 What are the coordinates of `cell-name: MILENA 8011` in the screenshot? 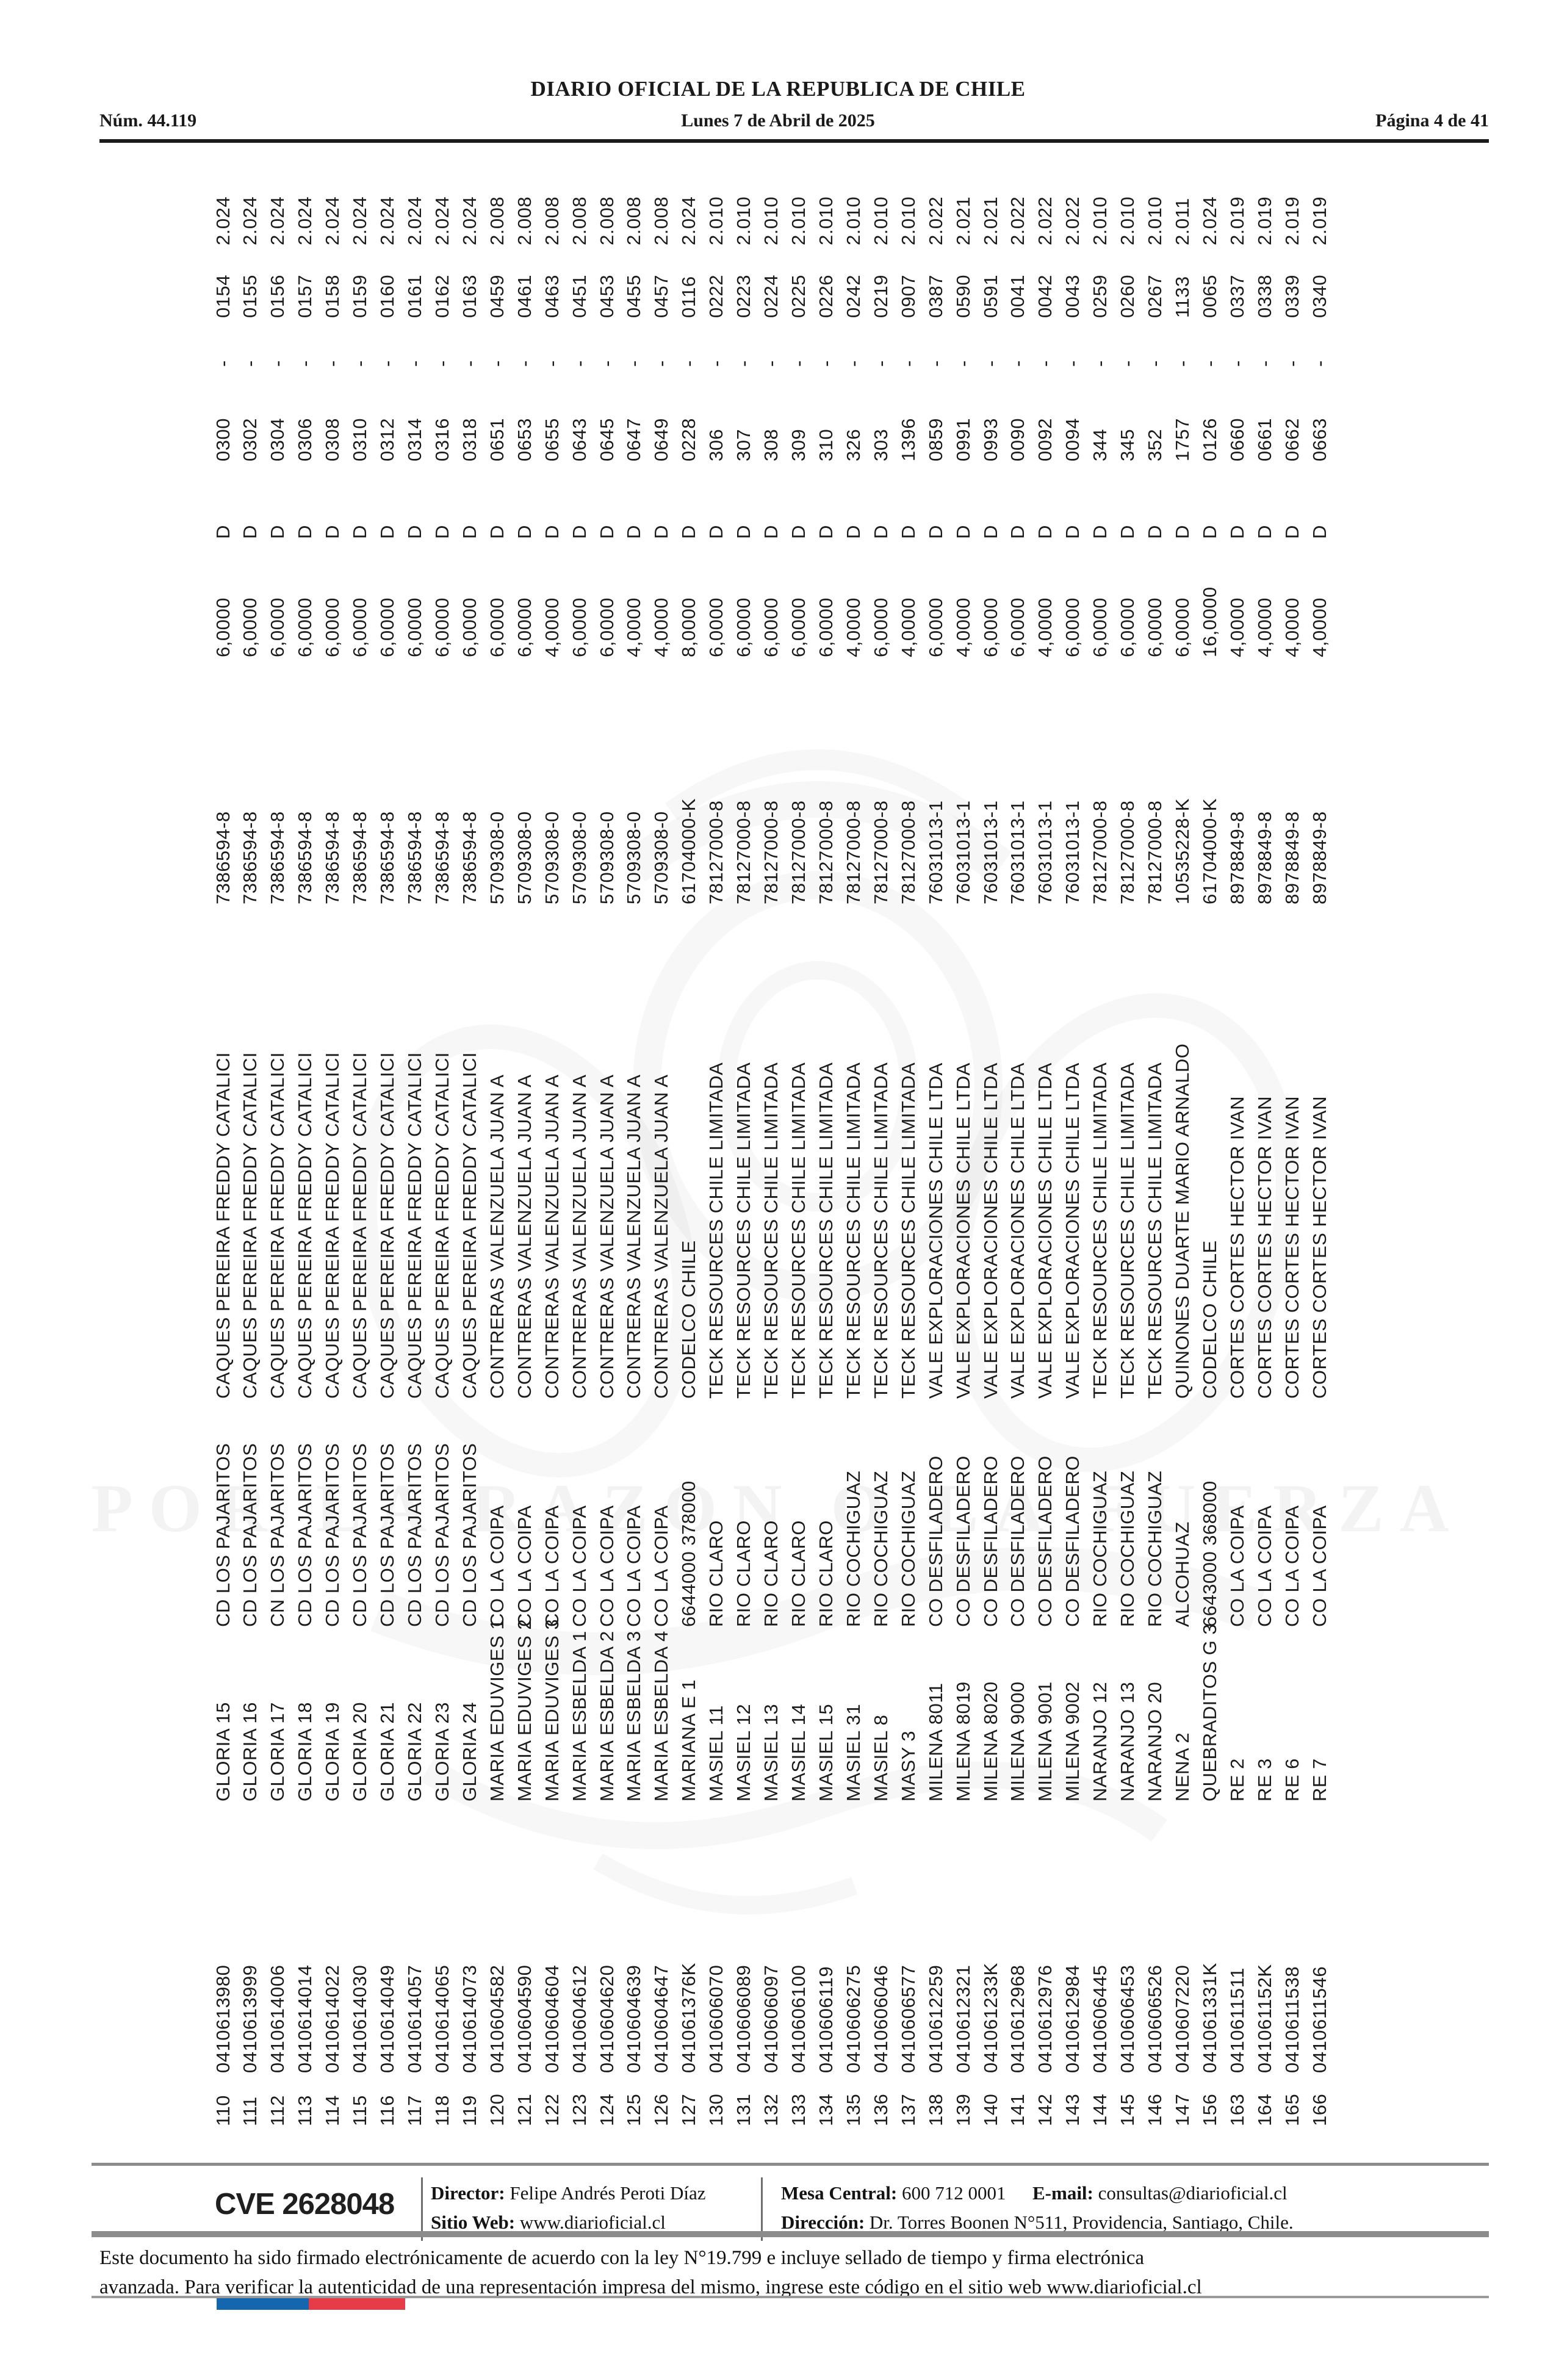 It's located at (935, 1741).